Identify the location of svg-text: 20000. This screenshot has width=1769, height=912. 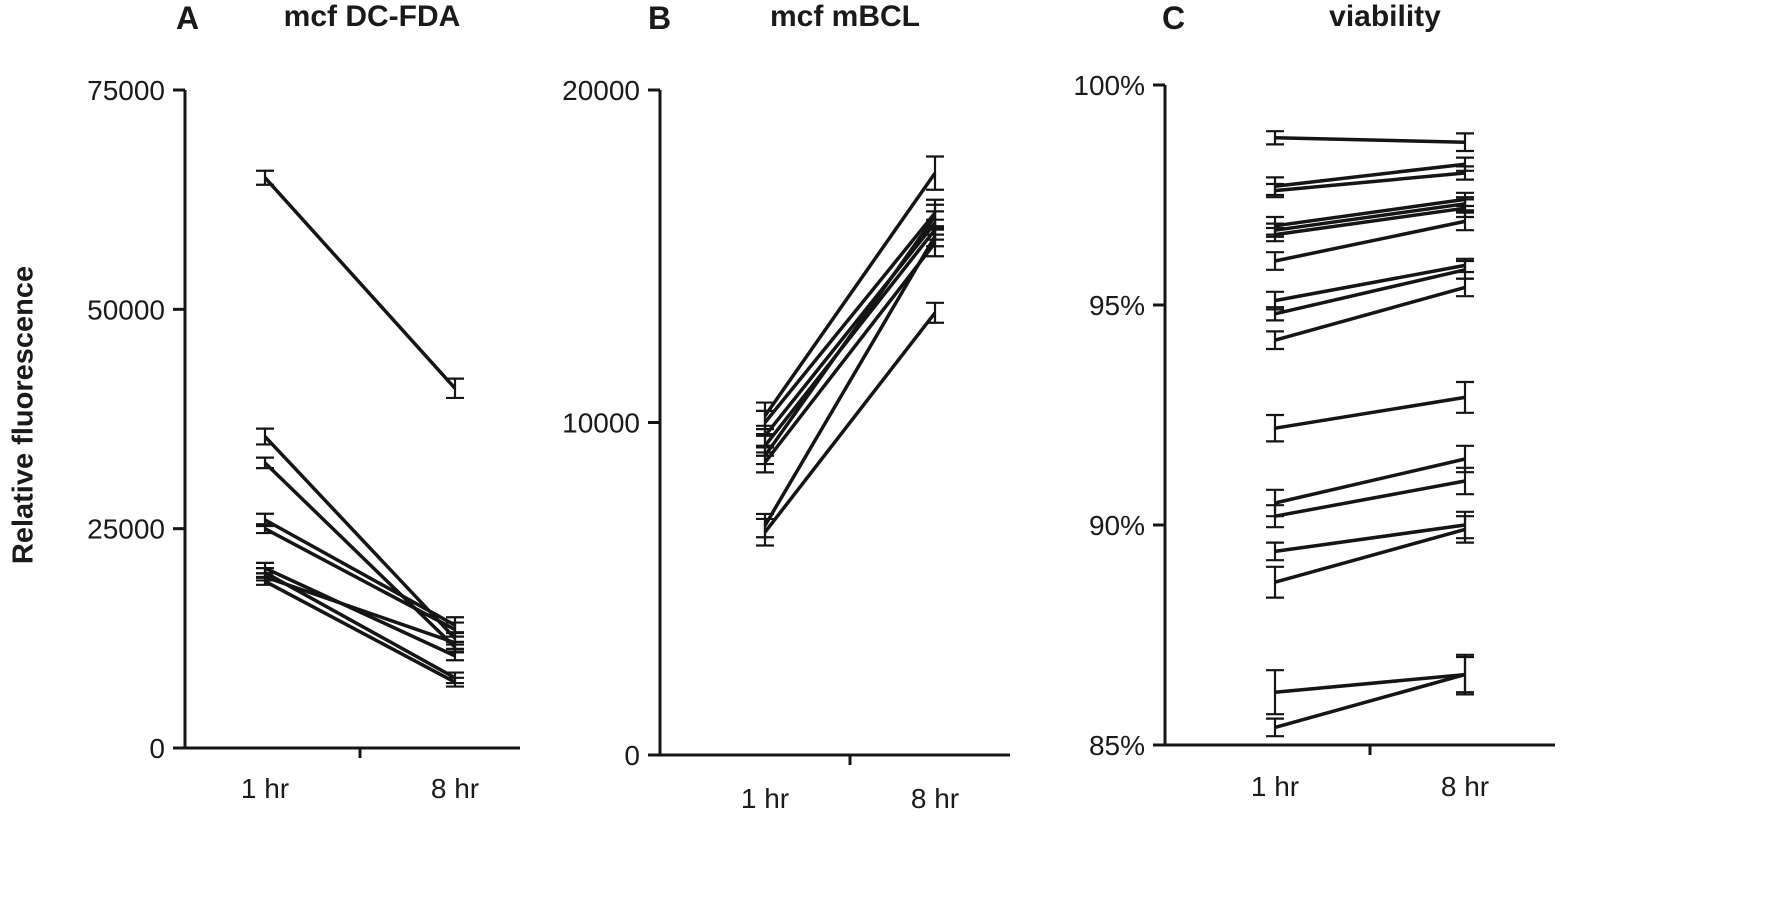
(601, 90).